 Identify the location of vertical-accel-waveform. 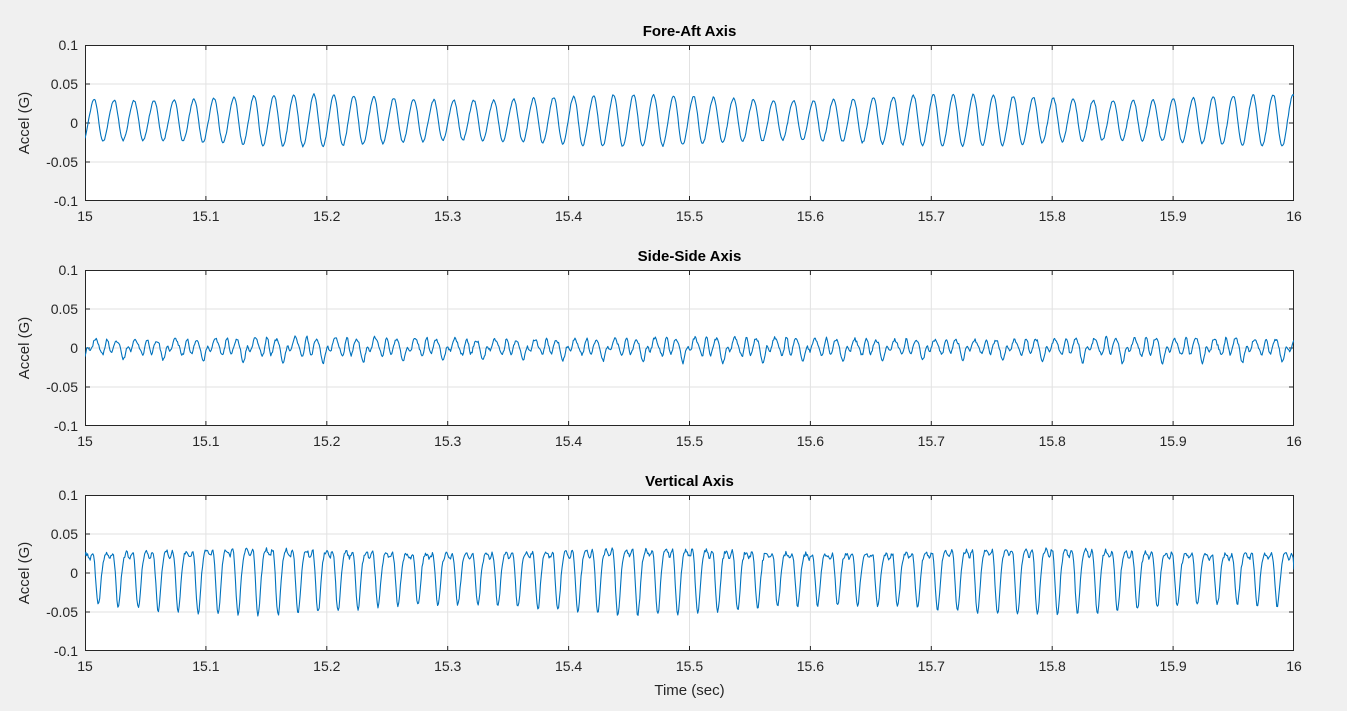
(689, 582).